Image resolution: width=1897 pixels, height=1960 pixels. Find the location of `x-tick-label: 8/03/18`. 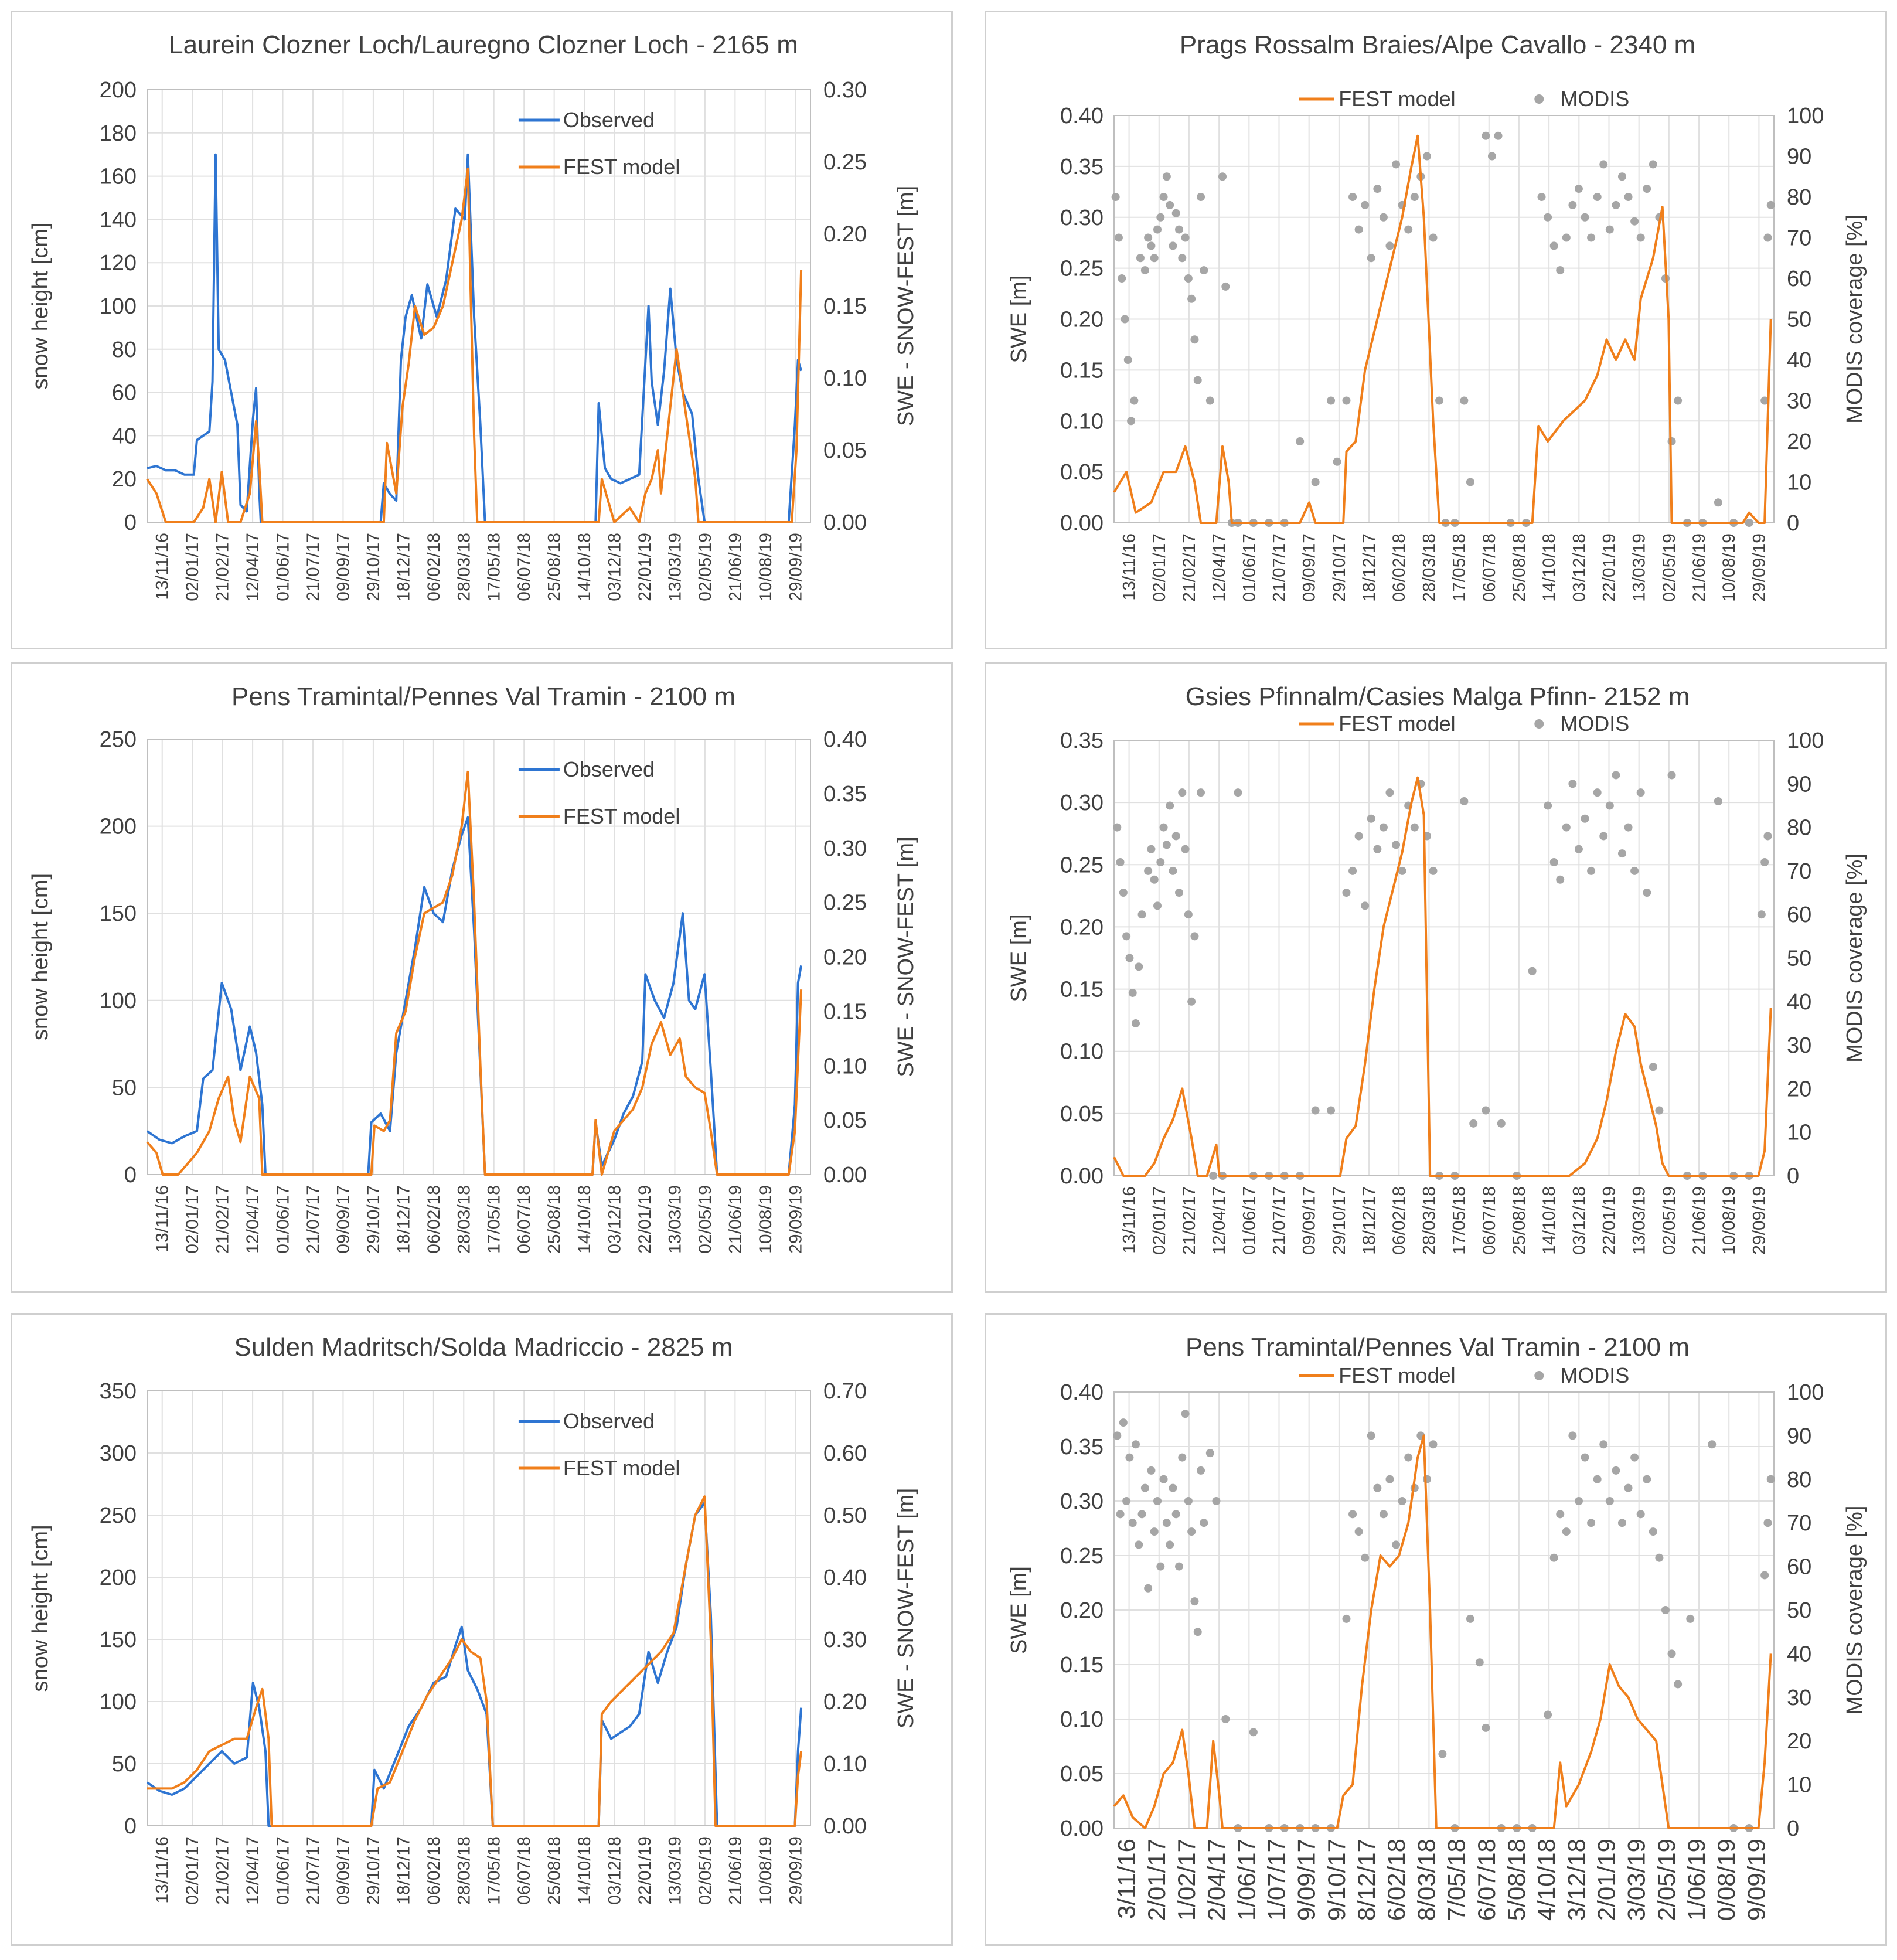

x-tick-label: 8/03/18 is located at coordinates (1426, 1880).